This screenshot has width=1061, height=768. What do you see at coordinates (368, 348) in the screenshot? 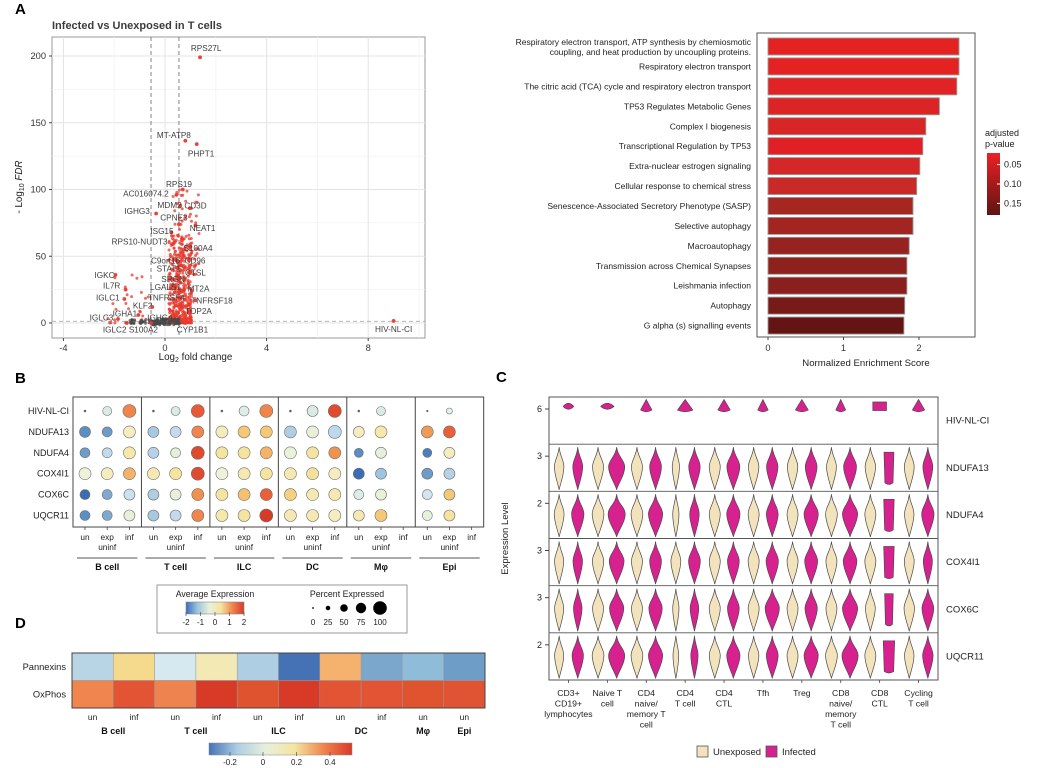
I see `svg-text: 8` at bounding box center [368, 348].